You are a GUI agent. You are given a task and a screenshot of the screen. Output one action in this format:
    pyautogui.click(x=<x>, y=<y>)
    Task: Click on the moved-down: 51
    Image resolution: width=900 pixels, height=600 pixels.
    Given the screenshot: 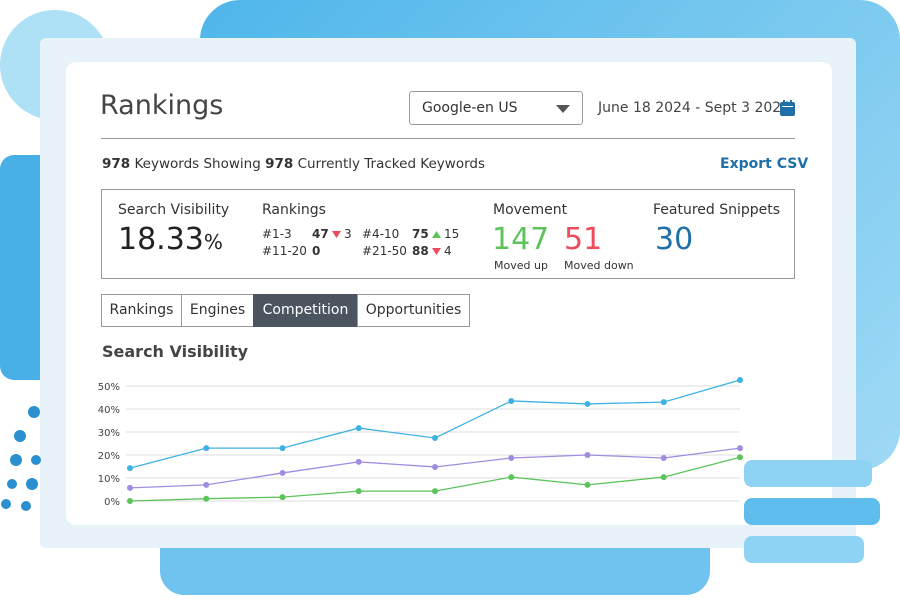 What is the action you would take?
    pyautogui.click(x=583, y=239)
    